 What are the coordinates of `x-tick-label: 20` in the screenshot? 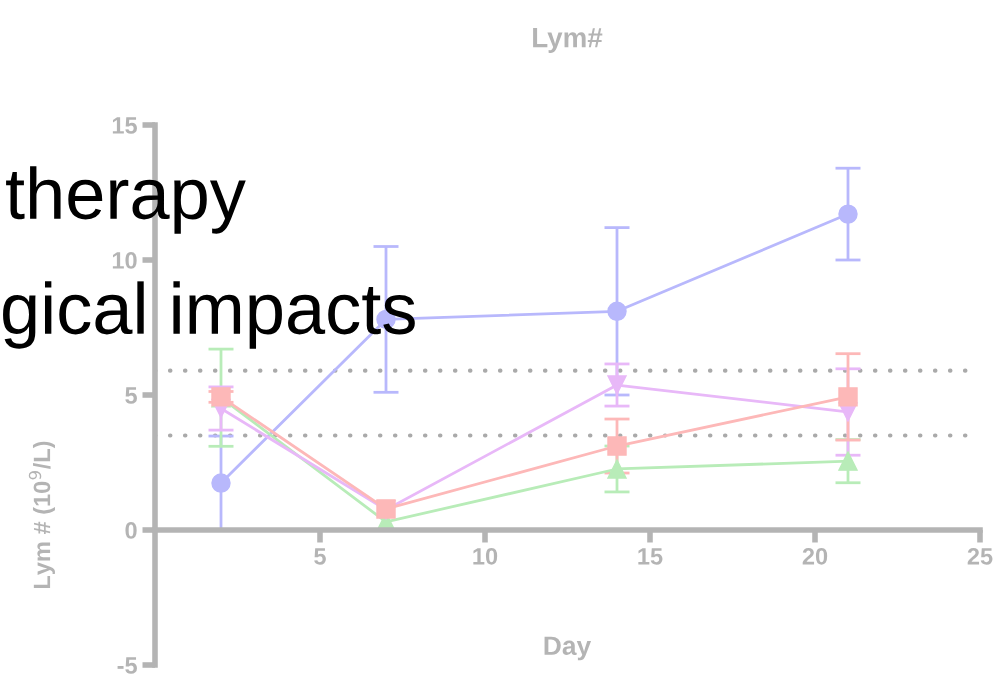 It's located at (815, 556).